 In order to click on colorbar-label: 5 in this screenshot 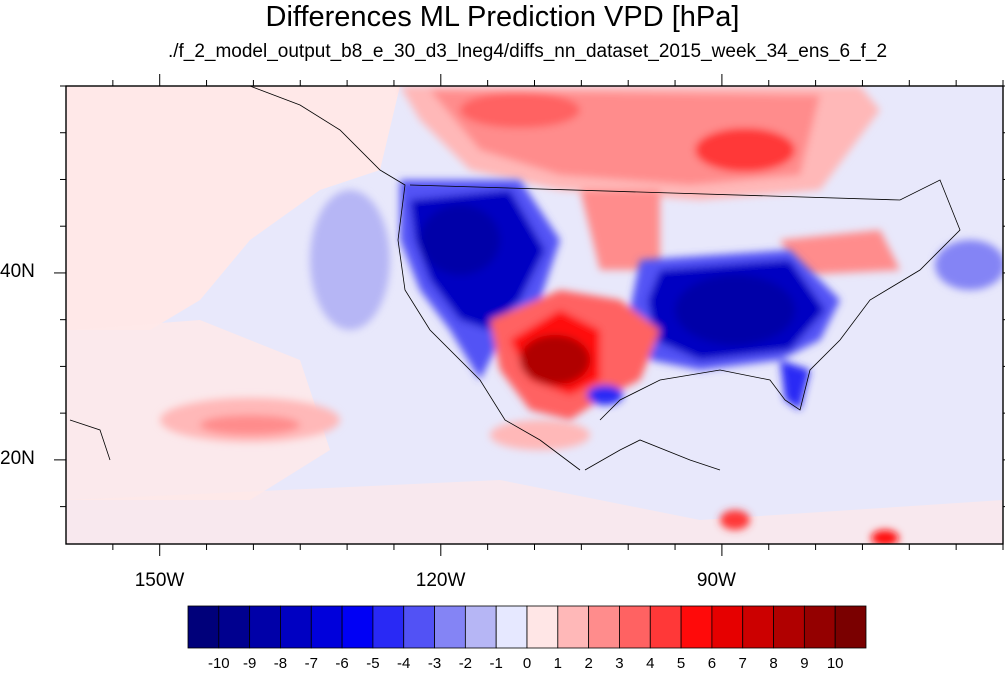, I will do `click(681, 663)`.